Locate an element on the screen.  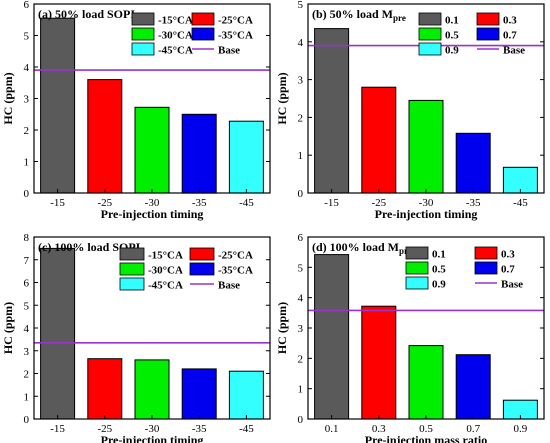
bar-0.5 is located at coordinates (426, 382).